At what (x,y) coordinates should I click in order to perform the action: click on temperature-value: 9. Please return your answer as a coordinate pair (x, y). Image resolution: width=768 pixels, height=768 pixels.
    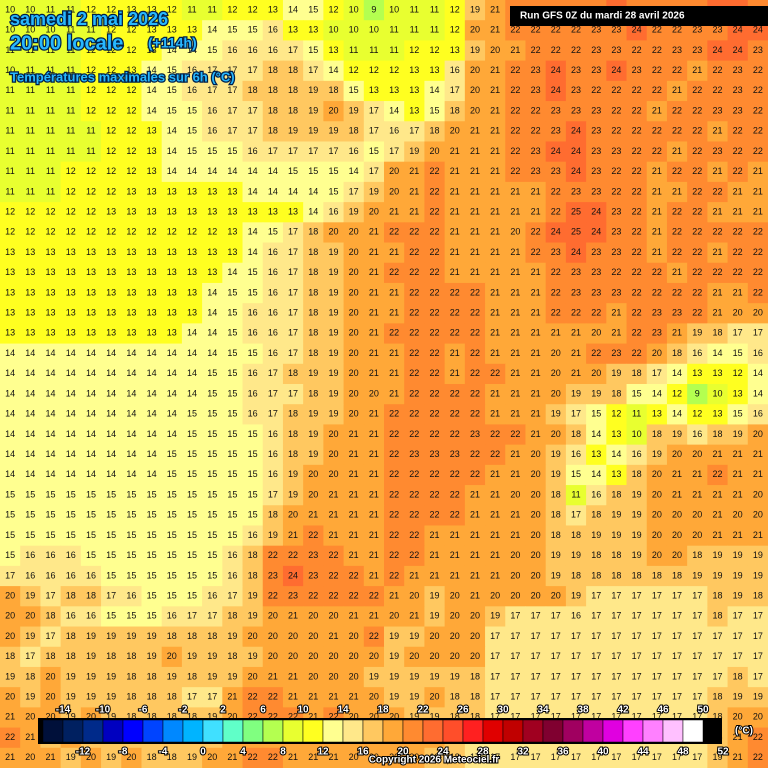
    Looking at the image, I should click on (697, 393).